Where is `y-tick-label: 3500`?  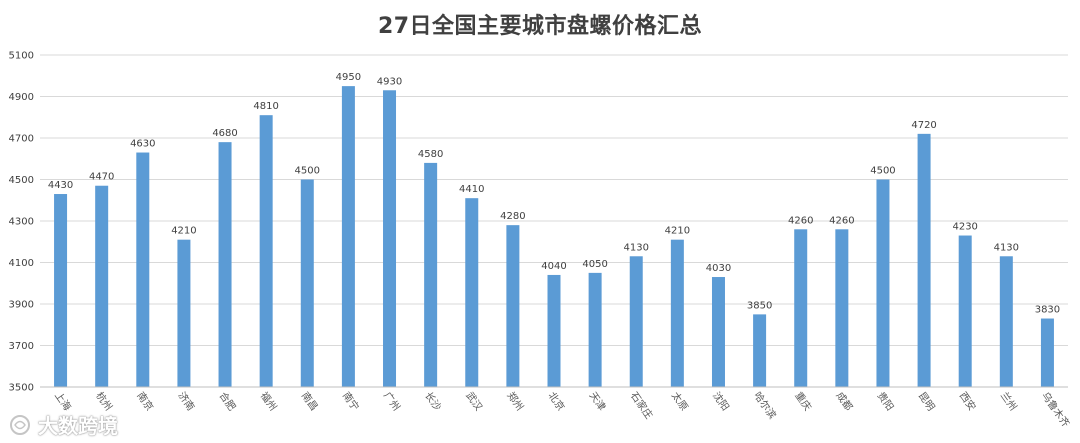 y-tick-label: 3500 is located at coordinates (21, 388).